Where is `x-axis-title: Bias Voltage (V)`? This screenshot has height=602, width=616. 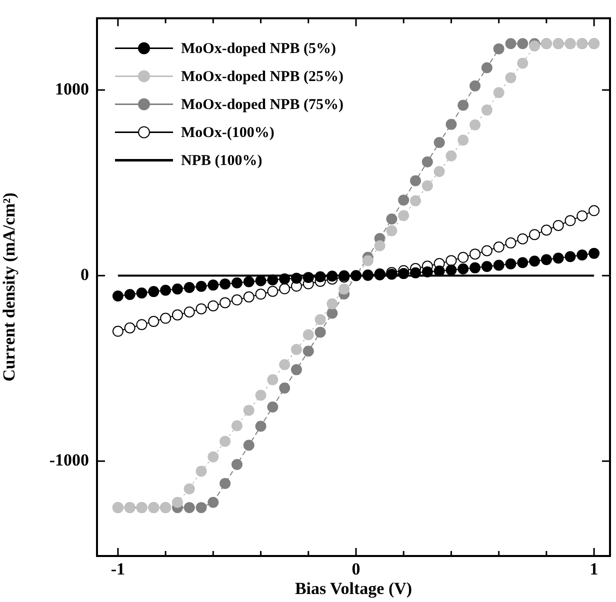
x-axis-title: Bias Voltage (V) is located at coordinates (353, 588).